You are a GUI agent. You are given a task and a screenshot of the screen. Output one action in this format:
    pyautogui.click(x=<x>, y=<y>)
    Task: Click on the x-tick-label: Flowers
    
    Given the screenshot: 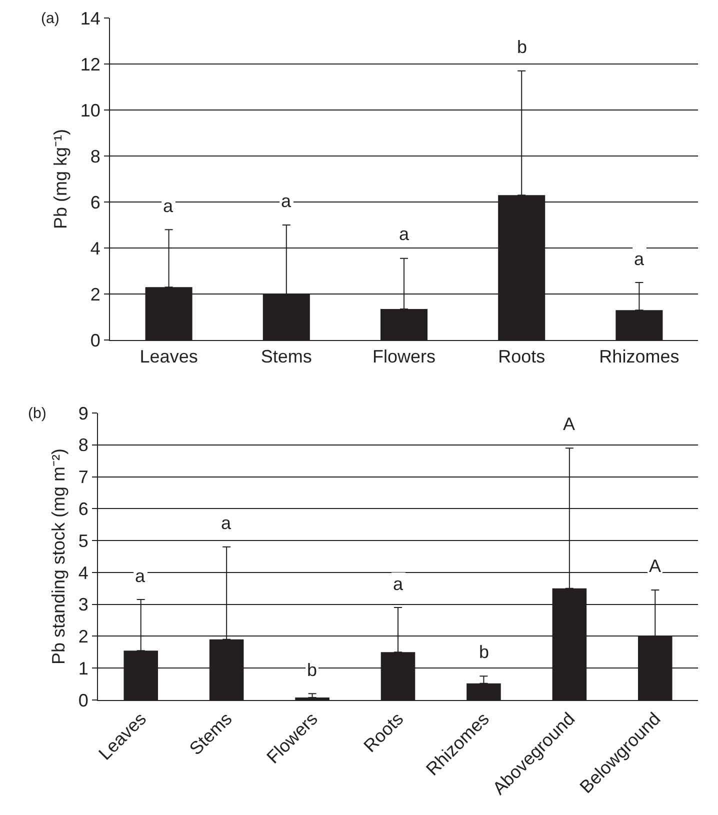 What is the action you would take?
    pyautogui.click(x=404, y=356)
    